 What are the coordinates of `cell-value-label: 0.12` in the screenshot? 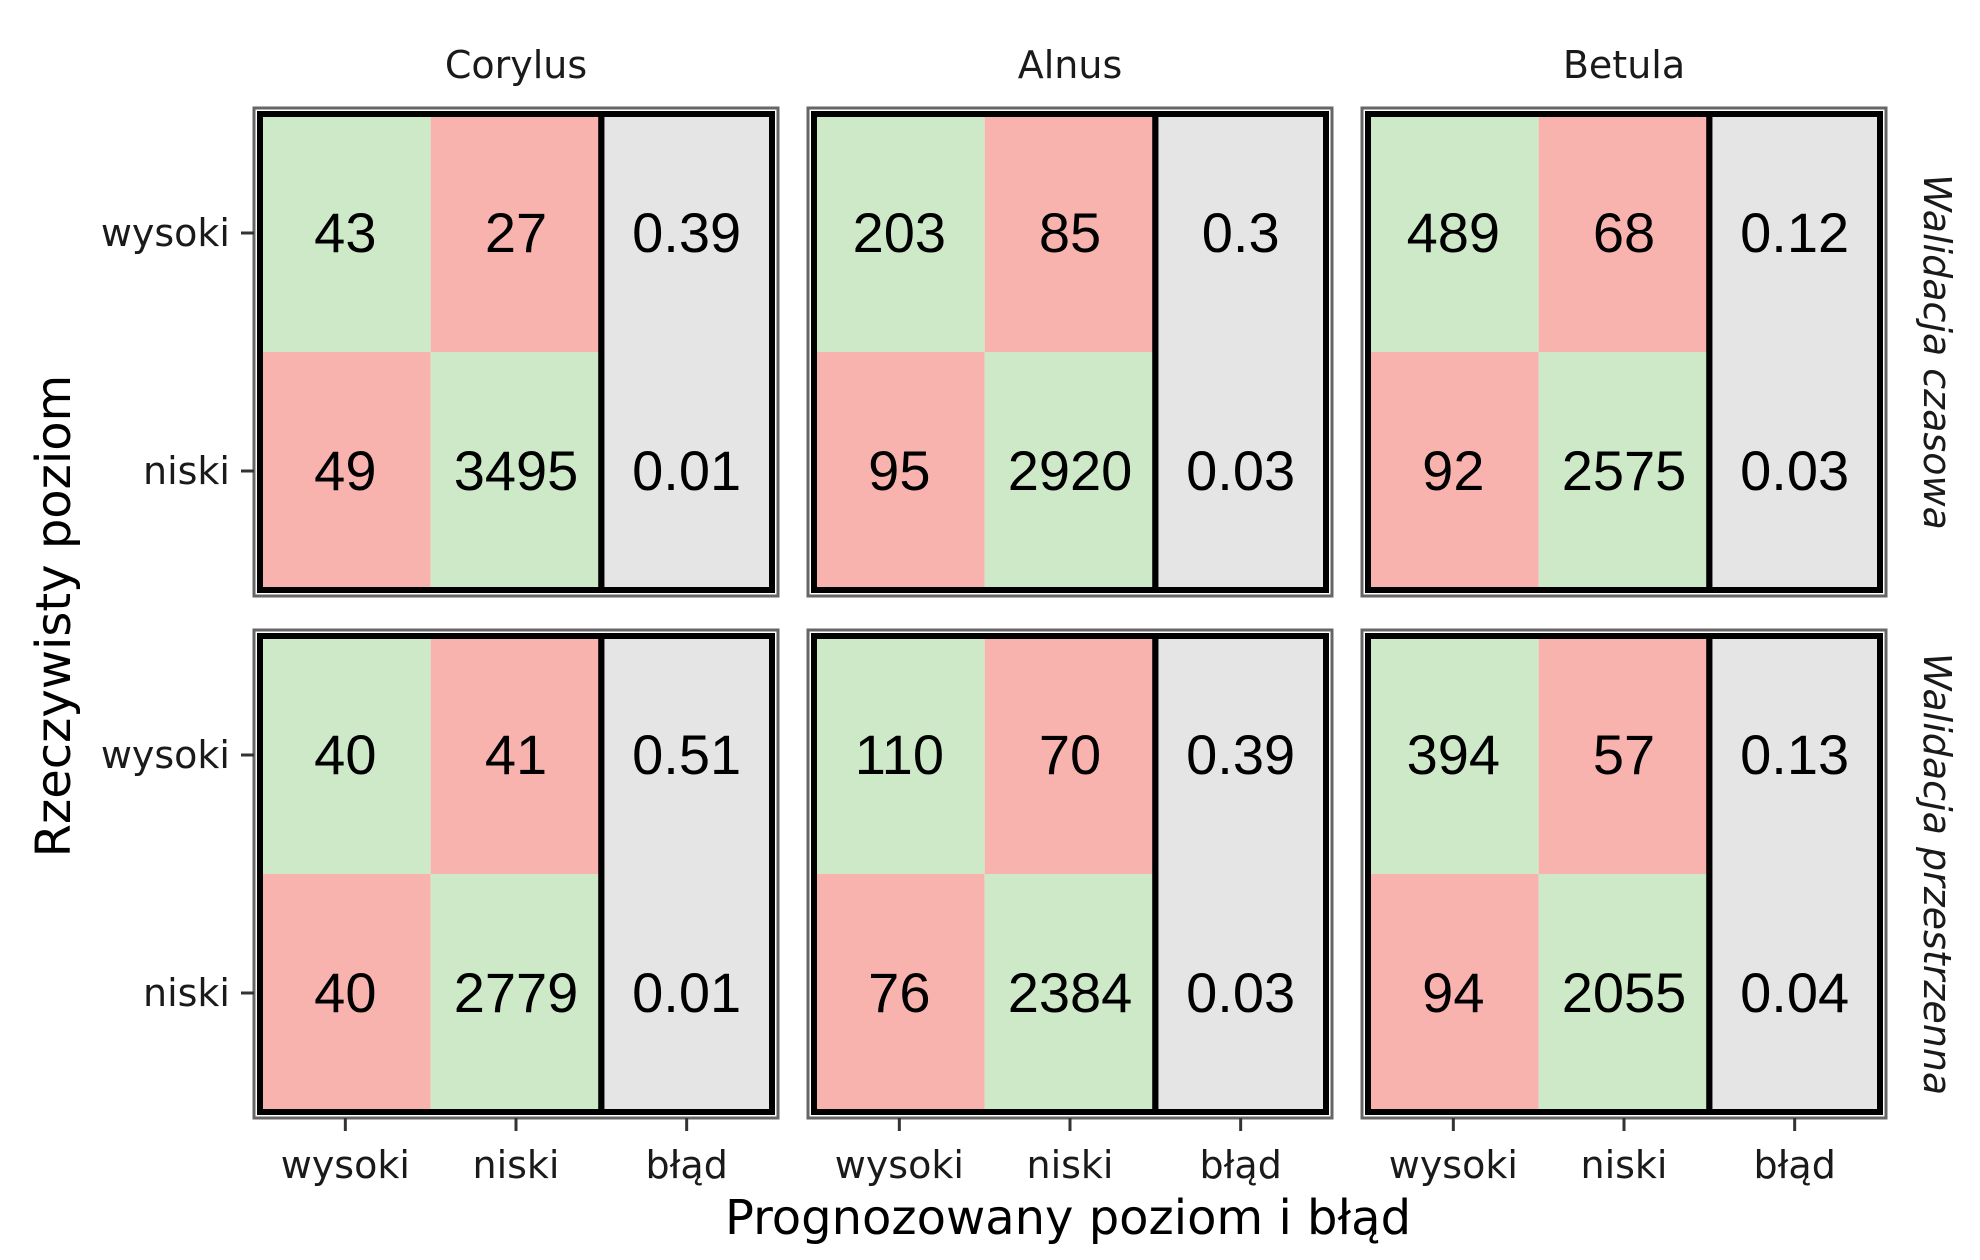 It's located at (1794, 232).